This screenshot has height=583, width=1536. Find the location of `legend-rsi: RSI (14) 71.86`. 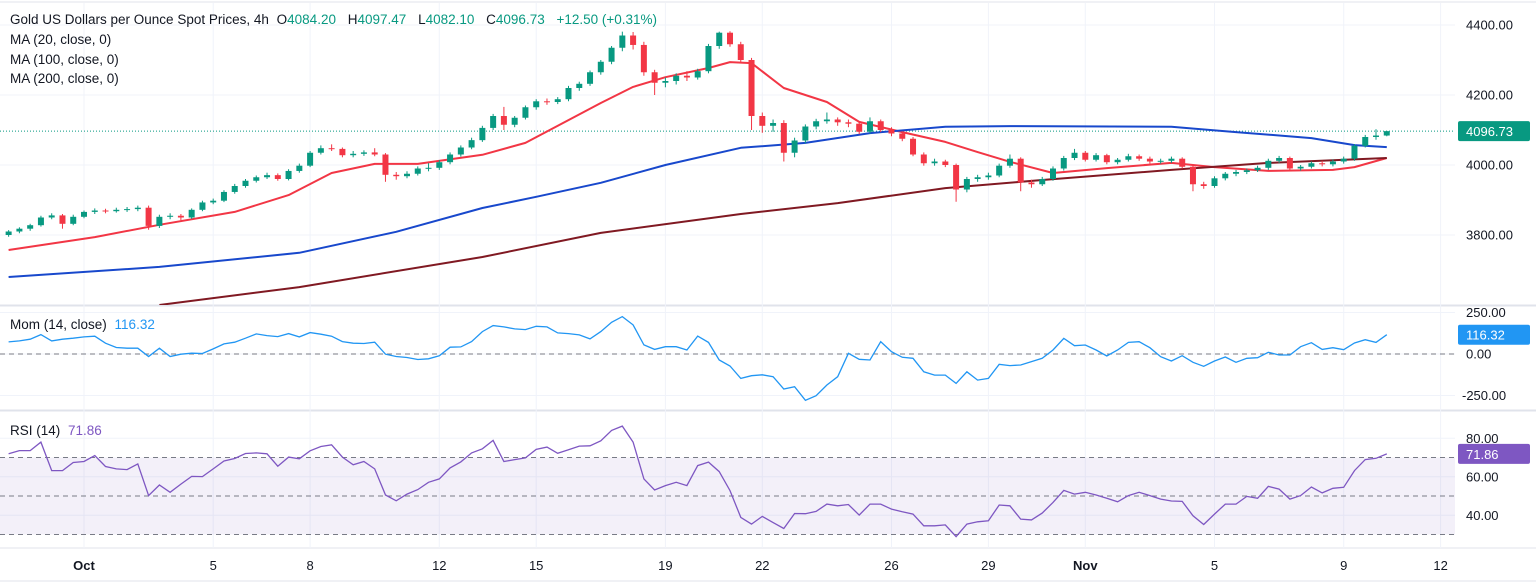

legend-rsi: RSI (14) 71.86 is located at coordinates (58, 431).